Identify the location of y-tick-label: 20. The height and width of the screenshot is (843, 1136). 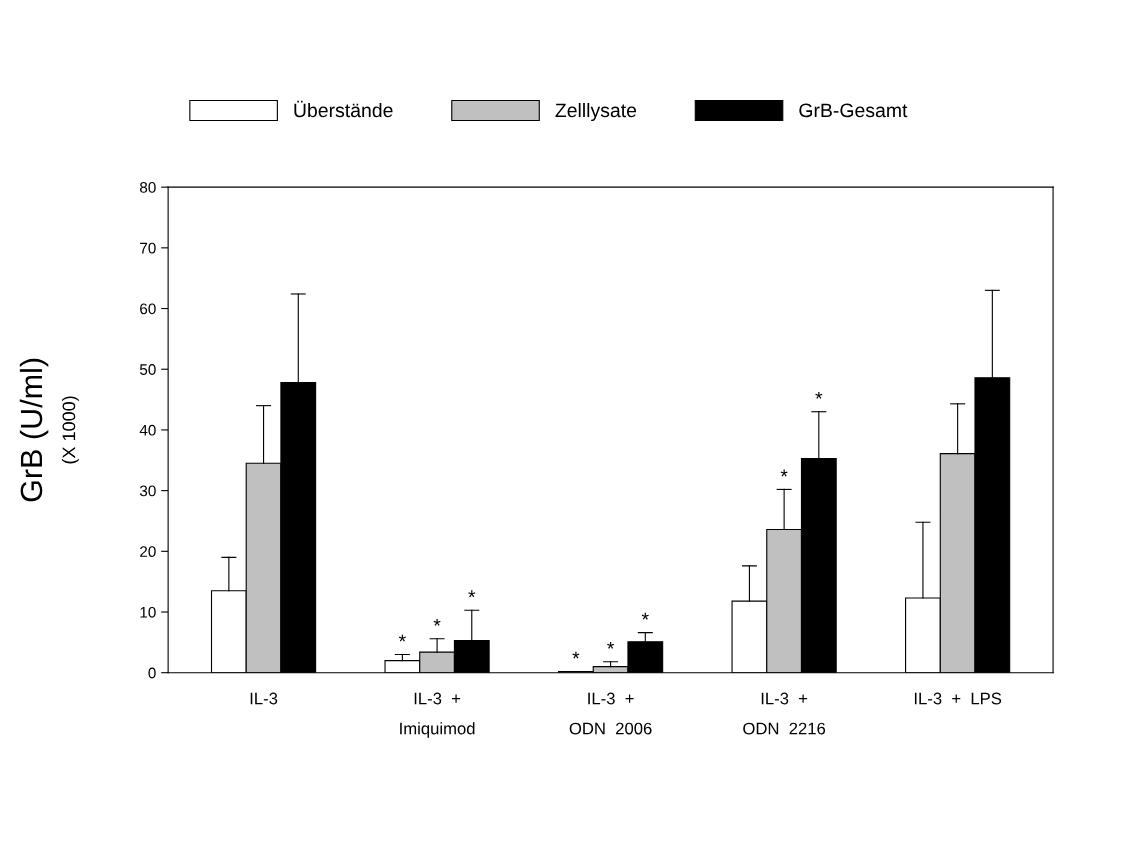
(148, 552).